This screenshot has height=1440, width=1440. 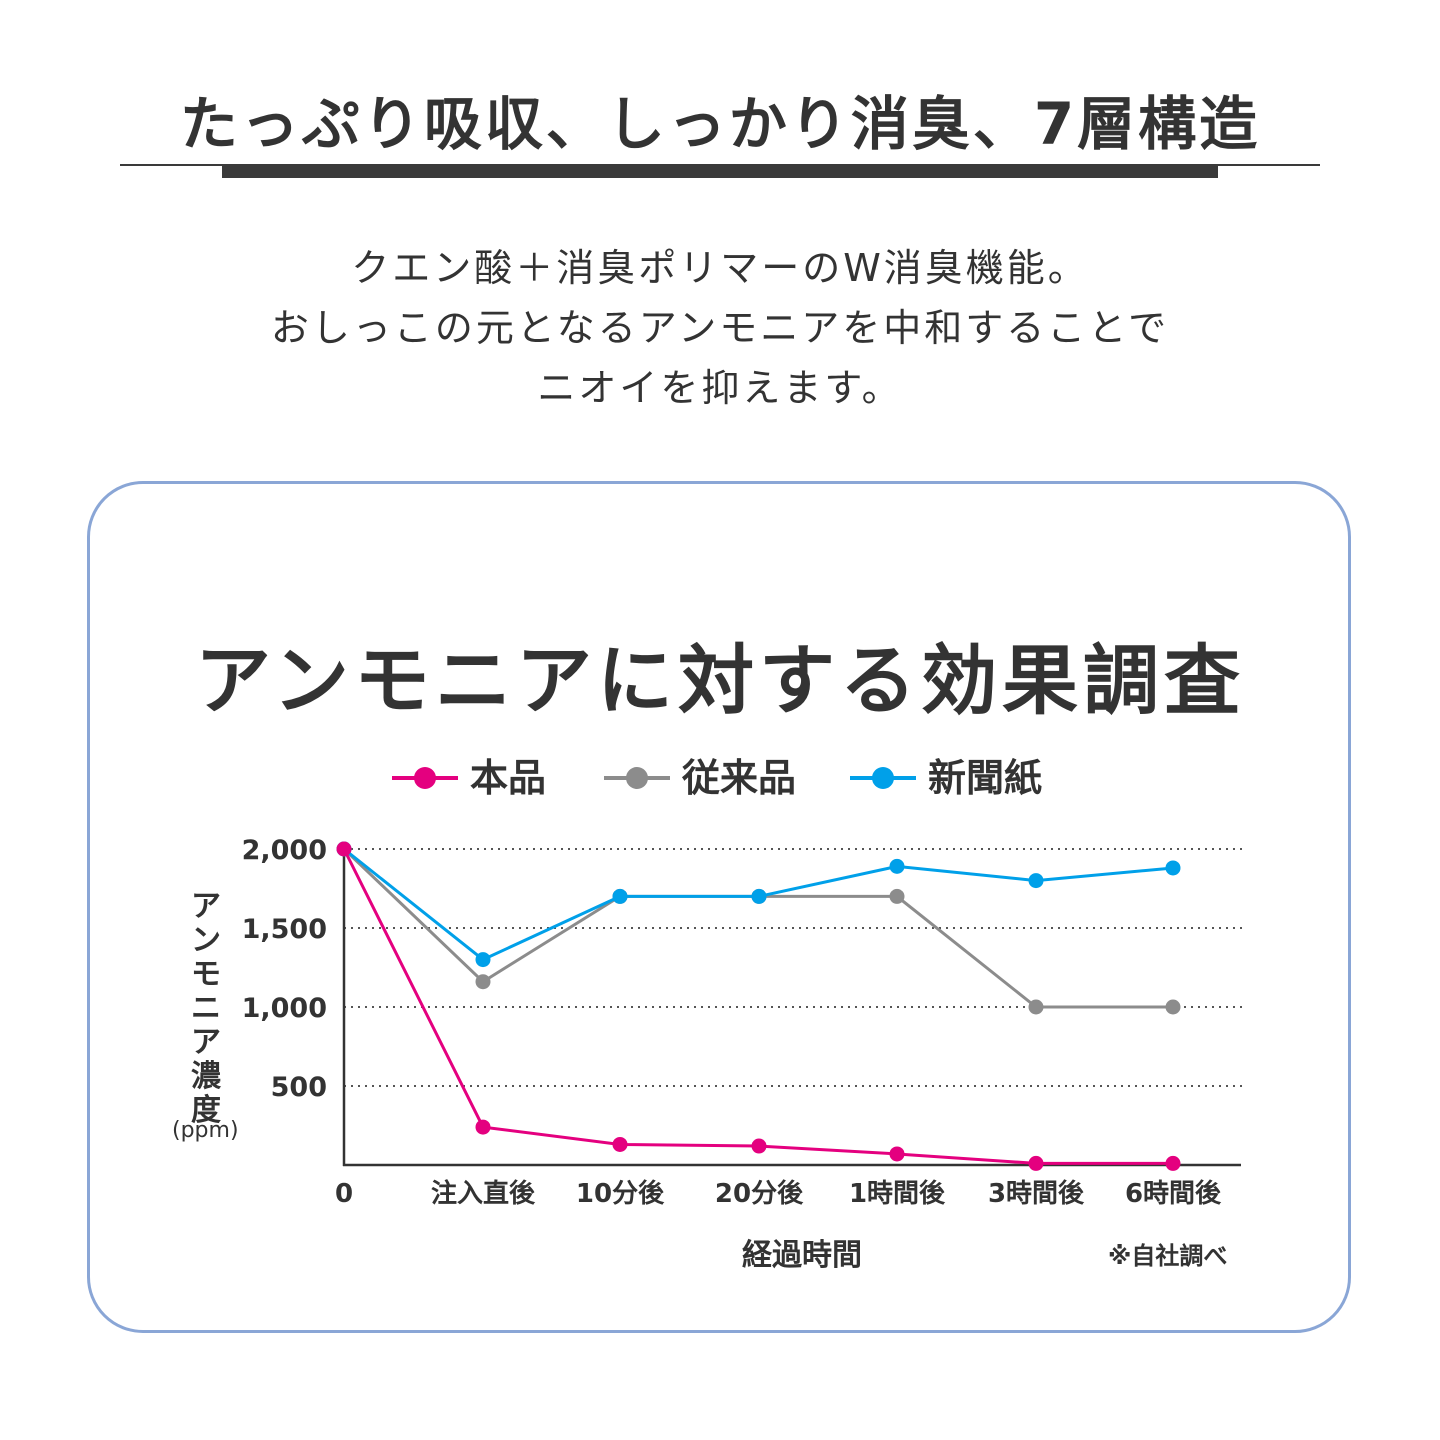 What do you see at coordinates (802, 1255) in the screenshot?
I see `x-axis-label: 経過時間` at bounding box center [802, 1255].